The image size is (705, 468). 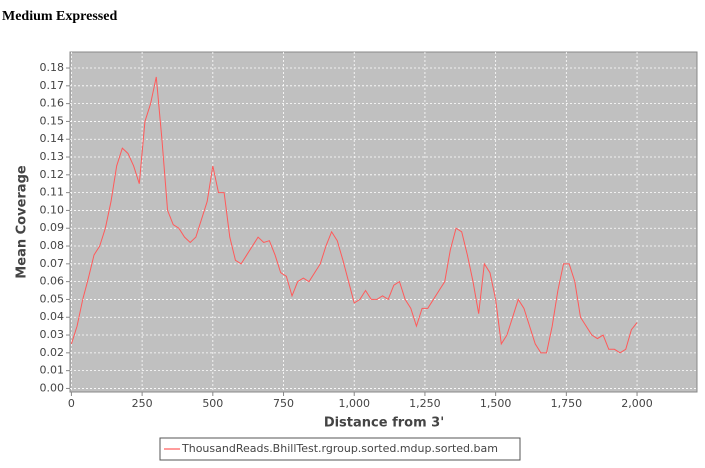 What do you see at coordinates (212, 403) in the screenshot?
I see `x-tick-label: 500` at bounding box center [212, 403].